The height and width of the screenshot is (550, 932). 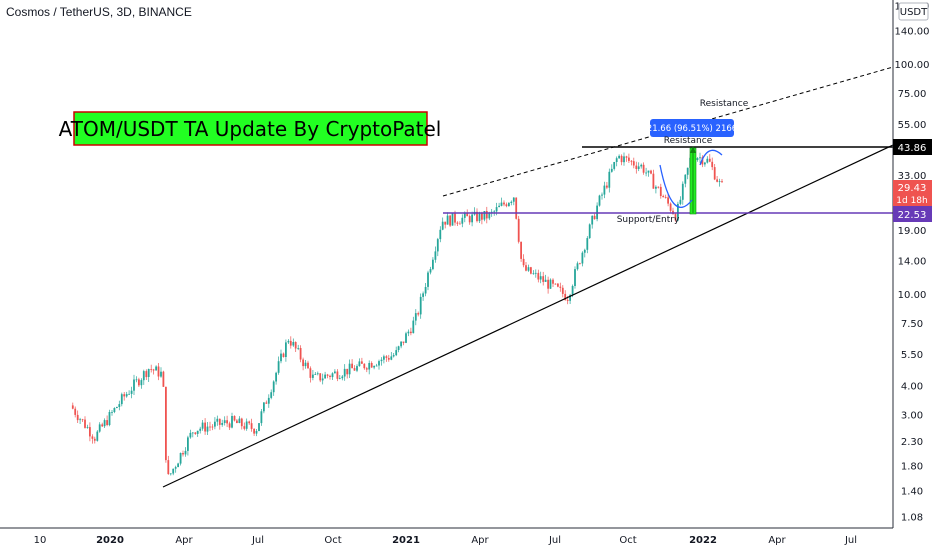 I want to click on support-entry-label: Support/Entry, so click(x=648, y=220).